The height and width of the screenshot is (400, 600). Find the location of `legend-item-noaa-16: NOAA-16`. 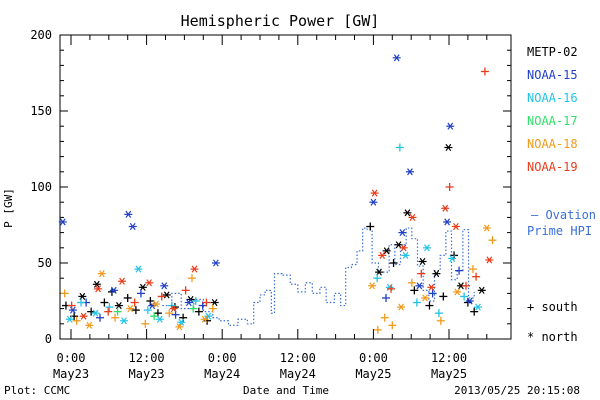

legend-item-noaa-16: NOAA-16 is located at coordinates (552, 98).